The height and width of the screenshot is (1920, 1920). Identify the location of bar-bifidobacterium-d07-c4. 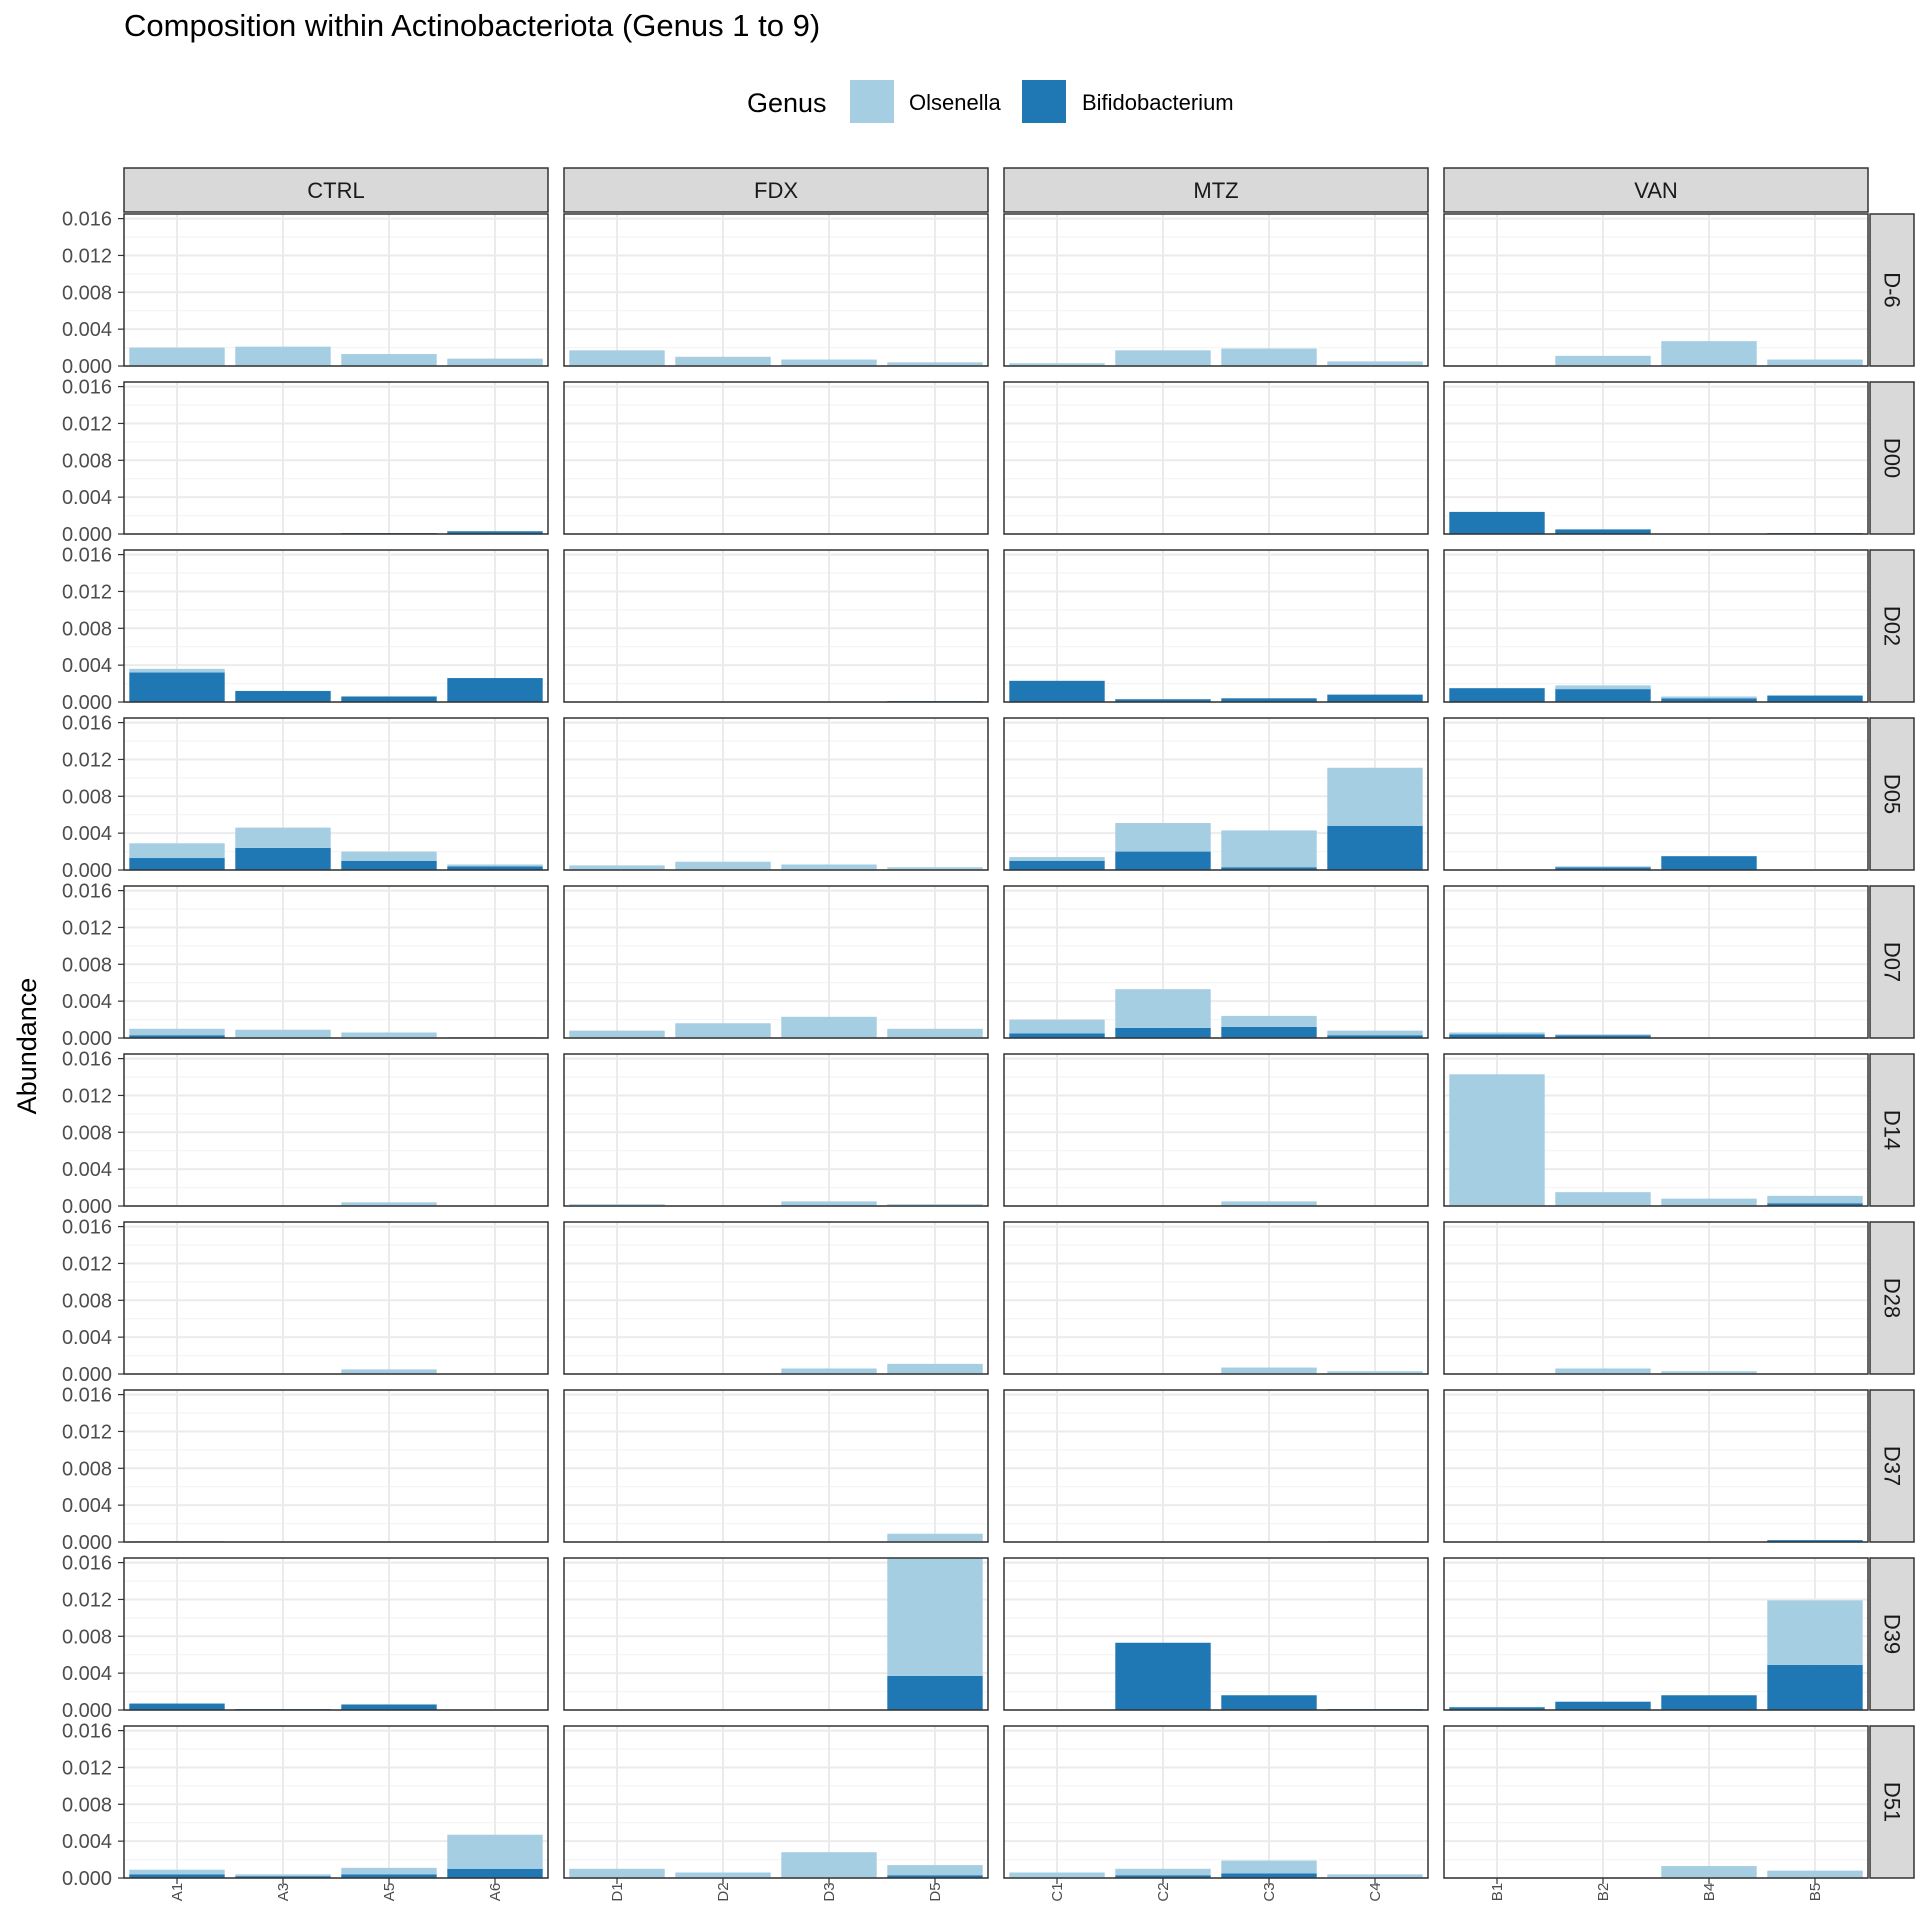
(1375, 1036).